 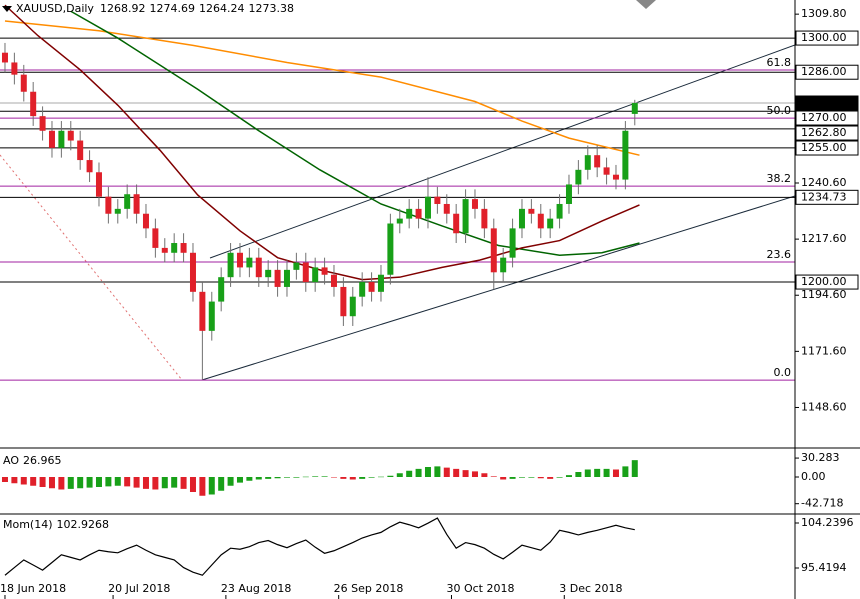 What do you see at coordinates (824, 13) in the screenshot?
I see `y-tick-label: 1309.80` at bounding box center [824, 13].